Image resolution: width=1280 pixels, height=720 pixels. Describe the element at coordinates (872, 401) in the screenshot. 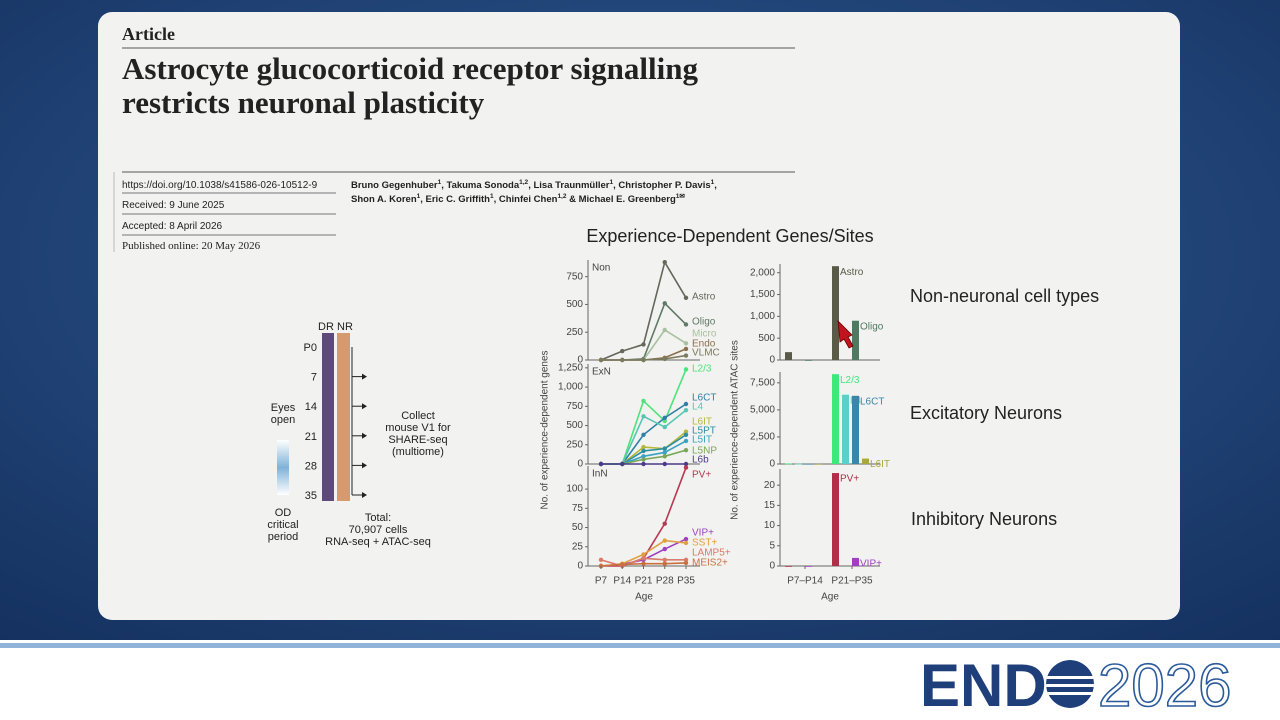

I see `series-label: L6CT` at that location.